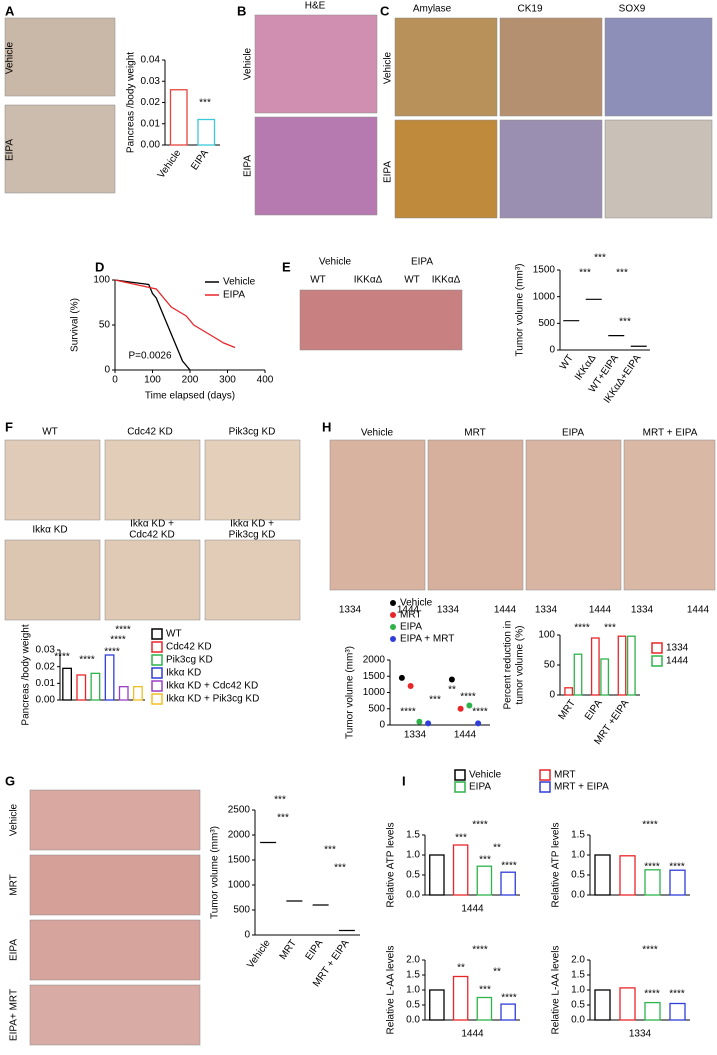  What do you see at coordinates (175, 314) in the screenshot?
I see `line` at bounding box center [175, 314].